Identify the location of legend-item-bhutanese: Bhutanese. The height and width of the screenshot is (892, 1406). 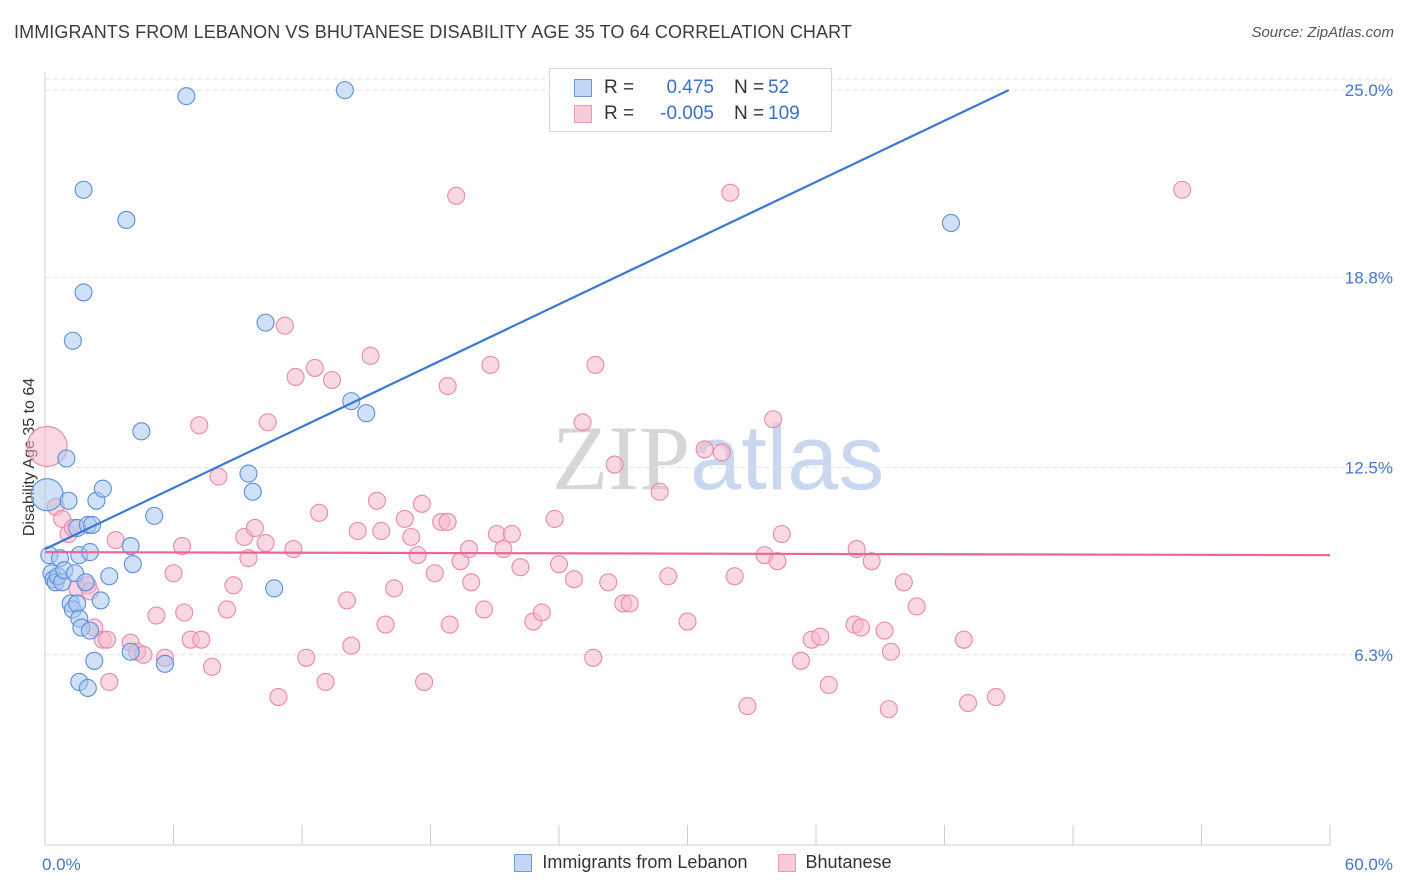
(834, 862).